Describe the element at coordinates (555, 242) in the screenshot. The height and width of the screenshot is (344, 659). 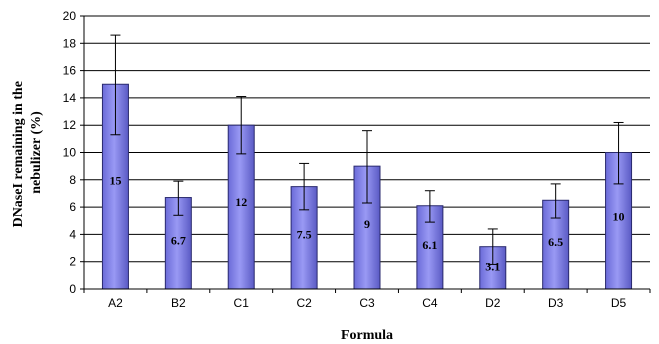
I see `data-label: 6.5` at that location.